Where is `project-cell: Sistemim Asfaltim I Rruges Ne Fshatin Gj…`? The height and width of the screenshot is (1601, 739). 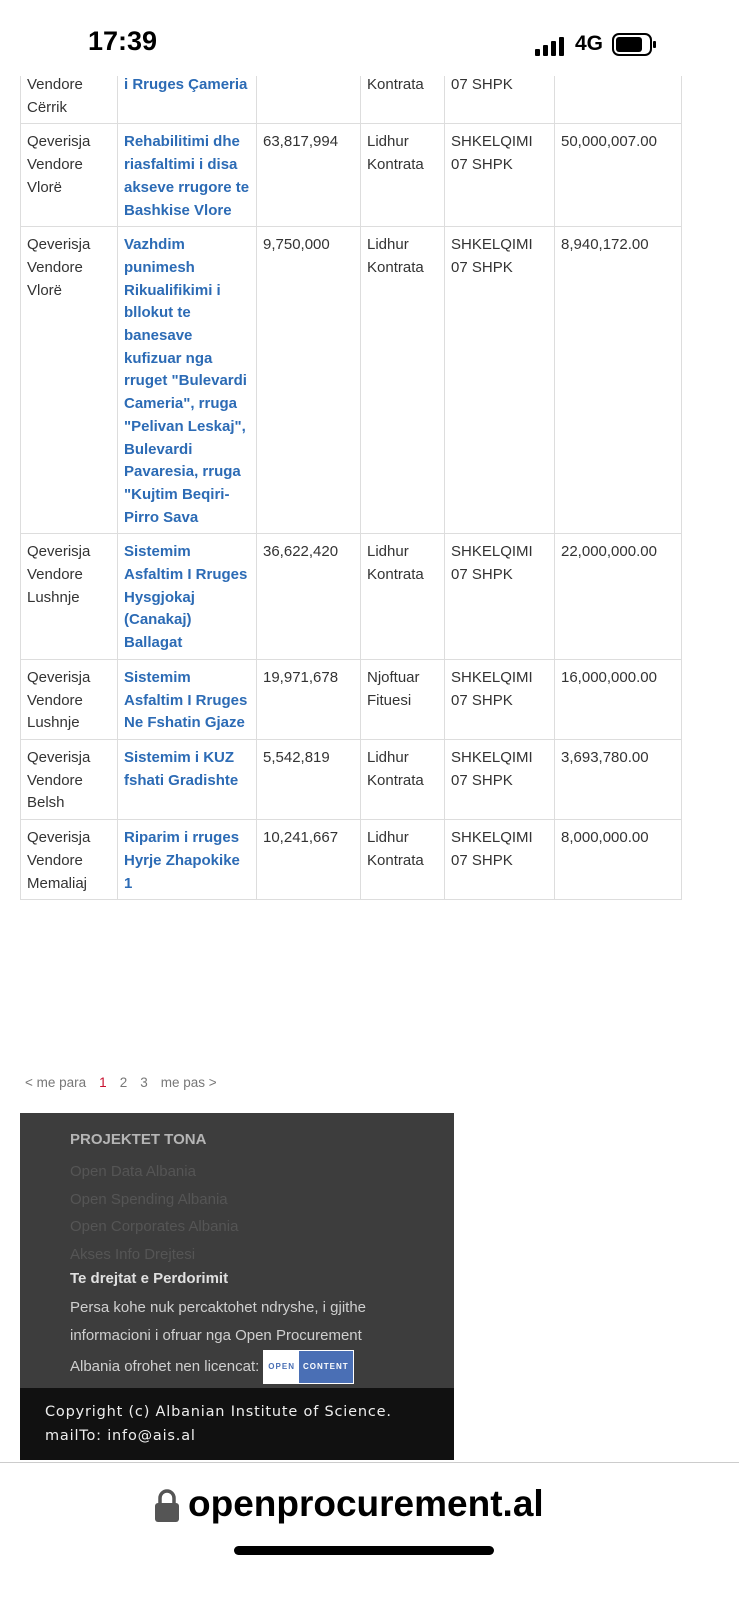 project-cell: Sistemim Asfaltim I Rruges Ne Fshatin Gj… is located at coordinates (187, 699).